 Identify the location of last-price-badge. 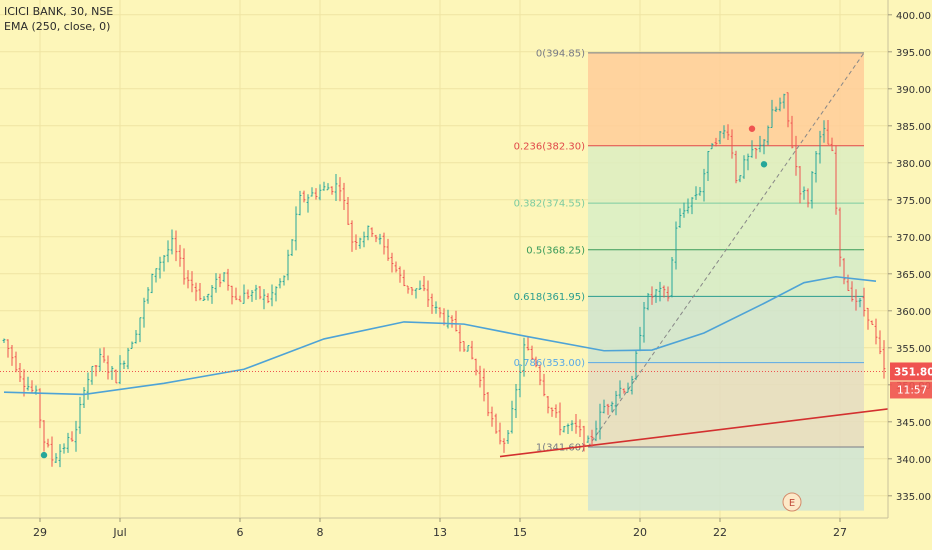
(911, 371).